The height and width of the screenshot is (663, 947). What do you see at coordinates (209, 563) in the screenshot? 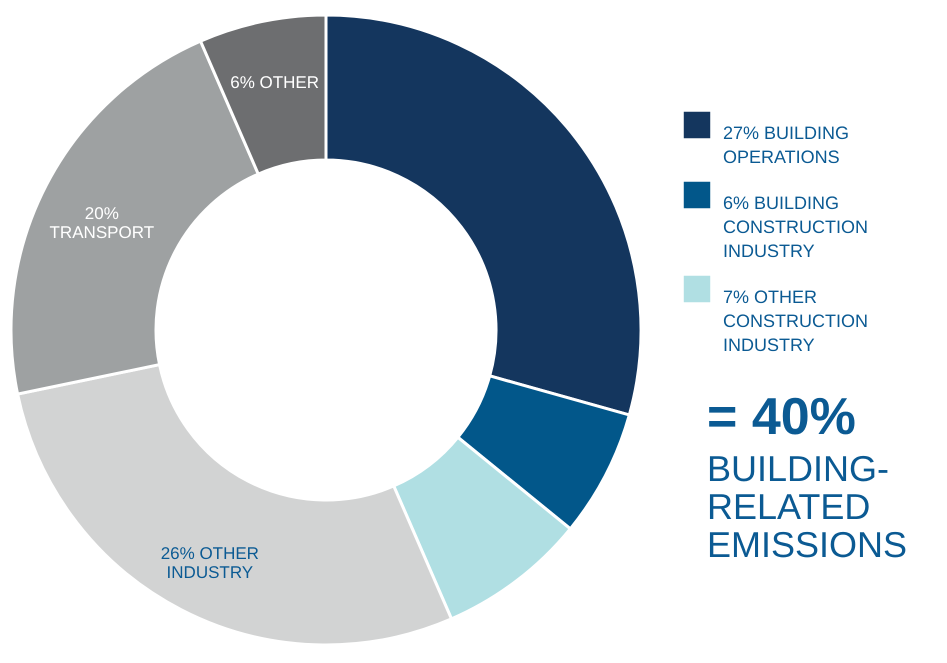
I see `data-label: 26% OTHER INDUSTRY` at bounding box center [209, 563].